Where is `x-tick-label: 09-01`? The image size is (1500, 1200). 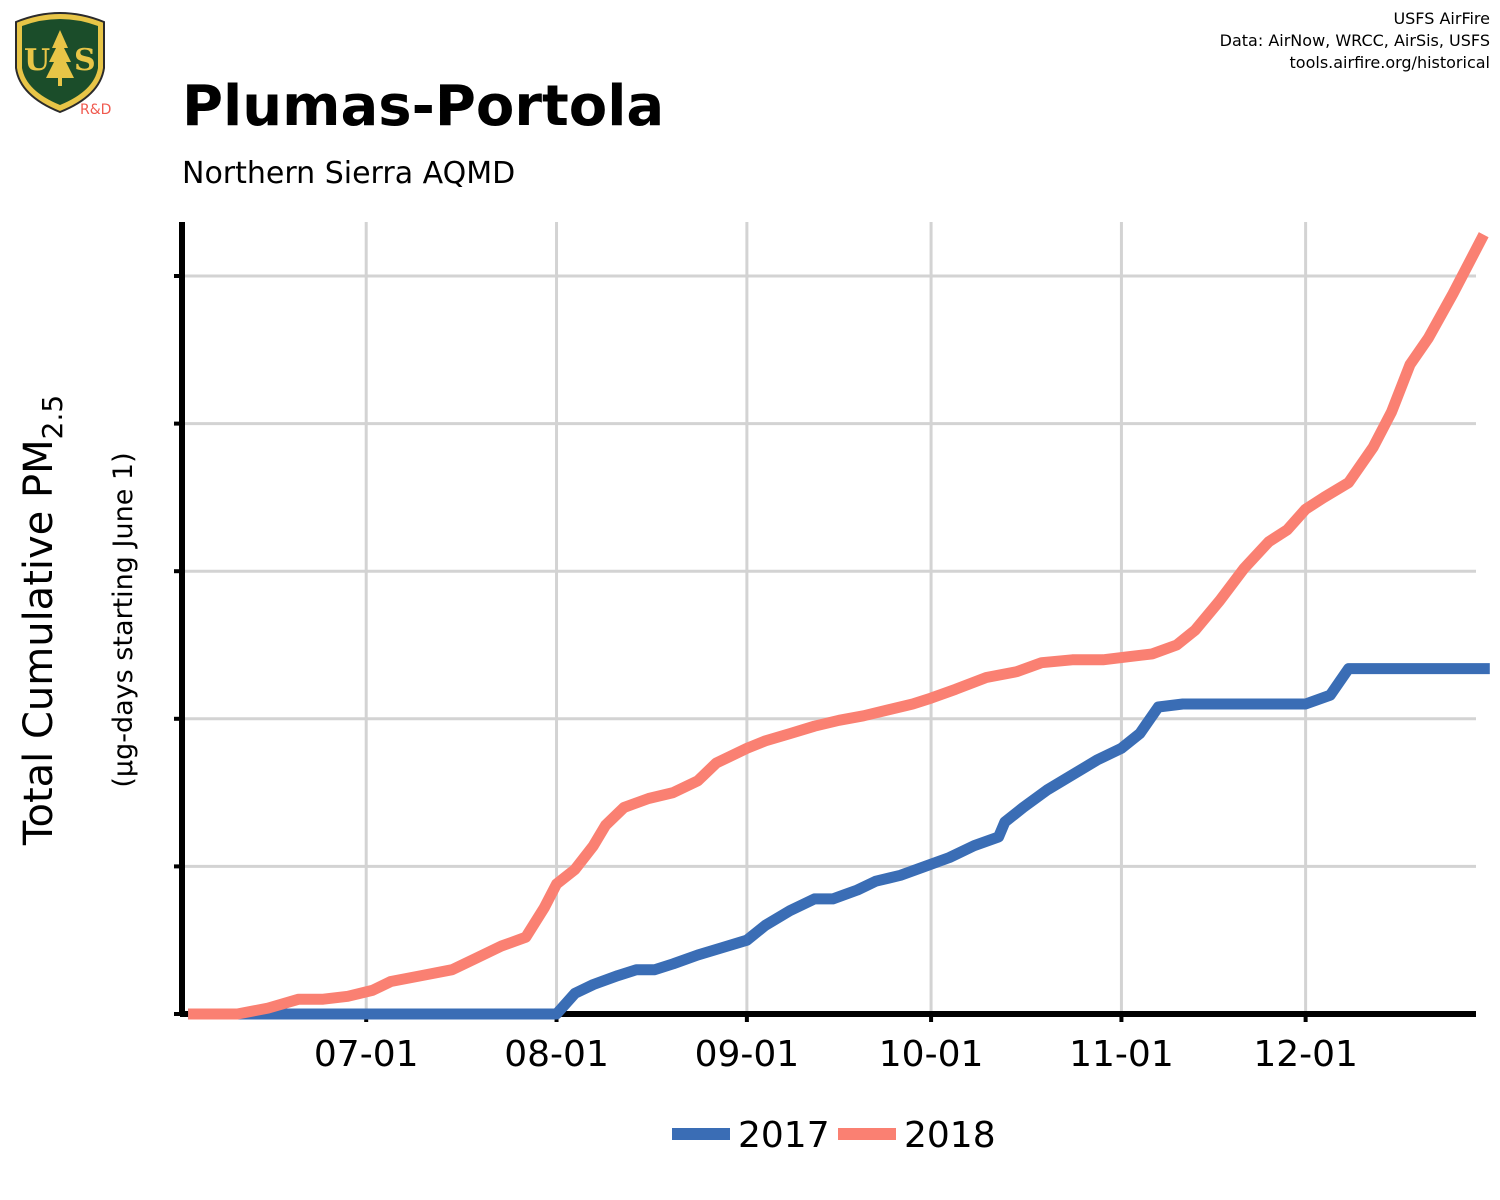
x-tick-label: 09-01 is located at coordinates (747, 1054).